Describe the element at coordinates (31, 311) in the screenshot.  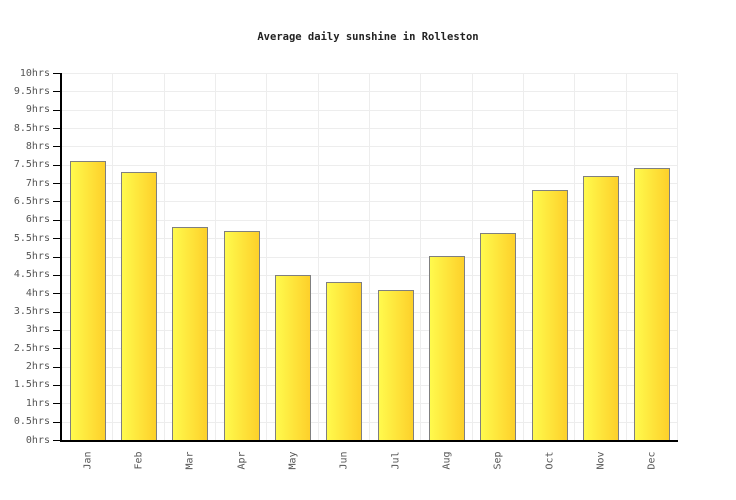
I see `ytick-label: 3.5hrs` at that location.